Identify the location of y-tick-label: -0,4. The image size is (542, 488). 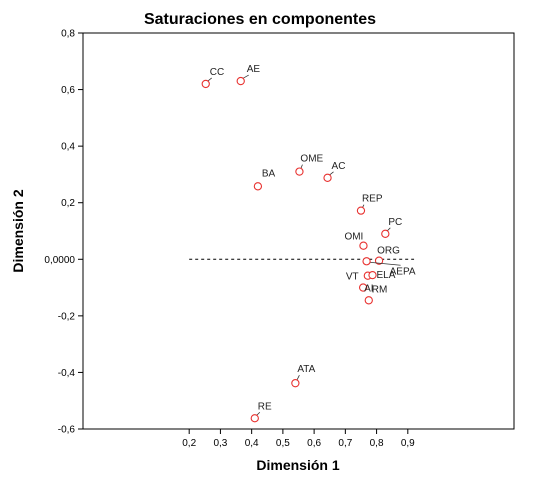
(67, 373).